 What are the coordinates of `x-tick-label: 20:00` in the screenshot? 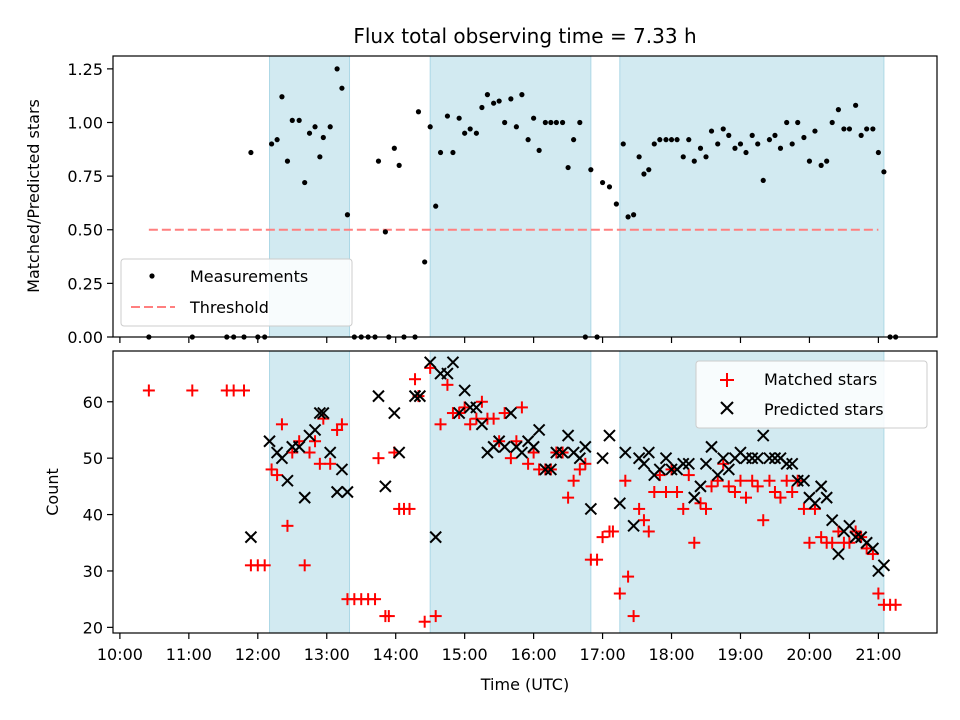 It's located at (809, 654).